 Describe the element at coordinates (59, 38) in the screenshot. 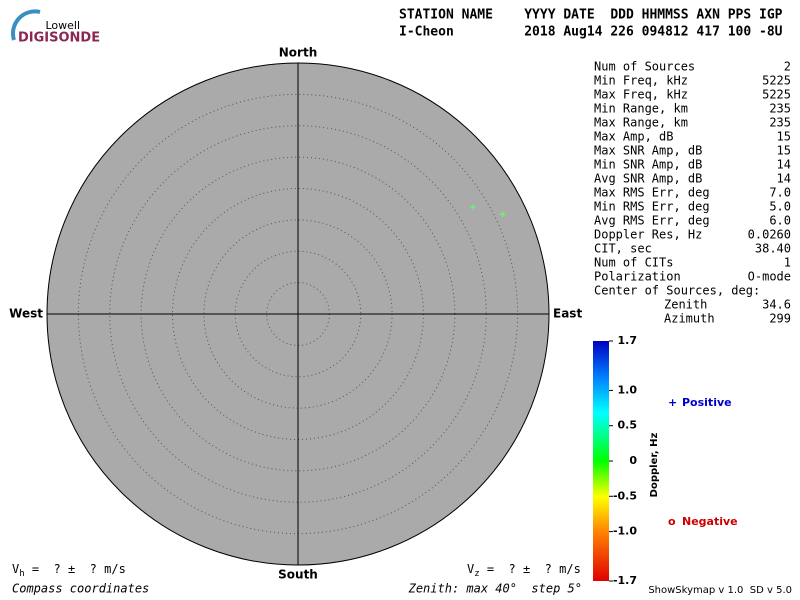

I see `logo-bottom: DIGISONDE` at that location.